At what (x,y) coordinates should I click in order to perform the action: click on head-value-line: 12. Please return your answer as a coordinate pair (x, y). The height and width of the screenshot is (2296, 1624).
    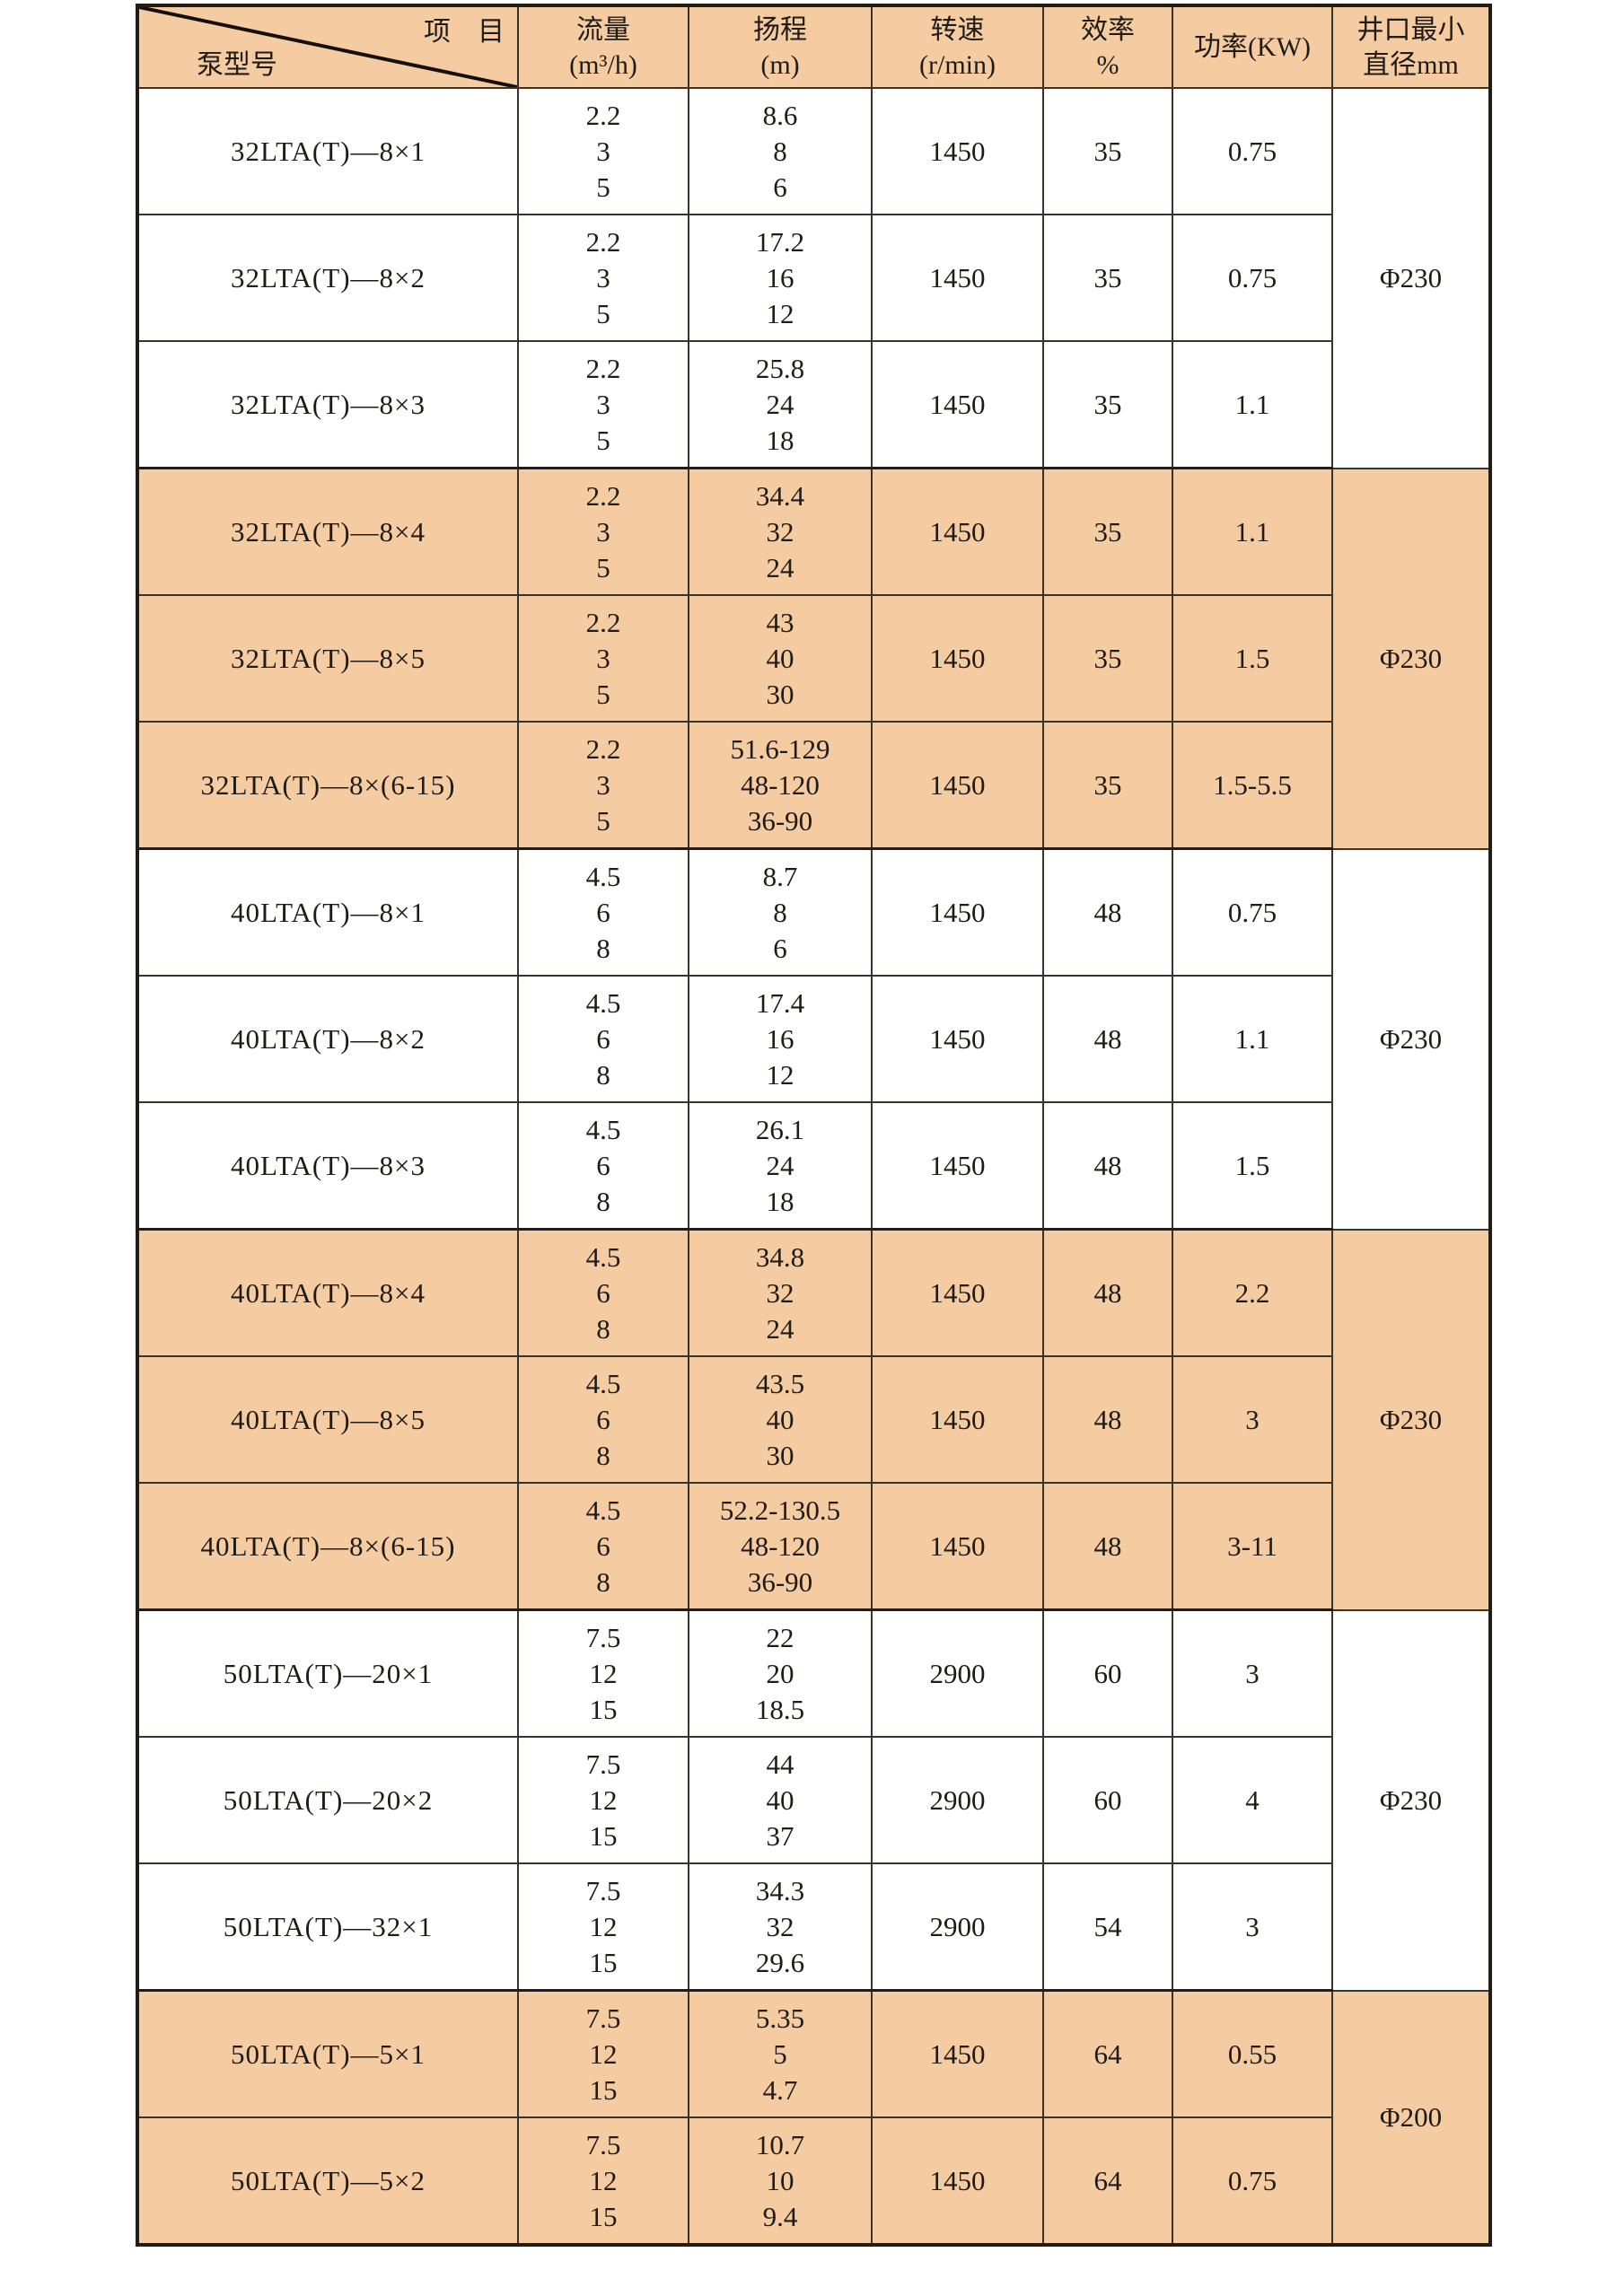
    Looking at the image, I should click on (780, 313).